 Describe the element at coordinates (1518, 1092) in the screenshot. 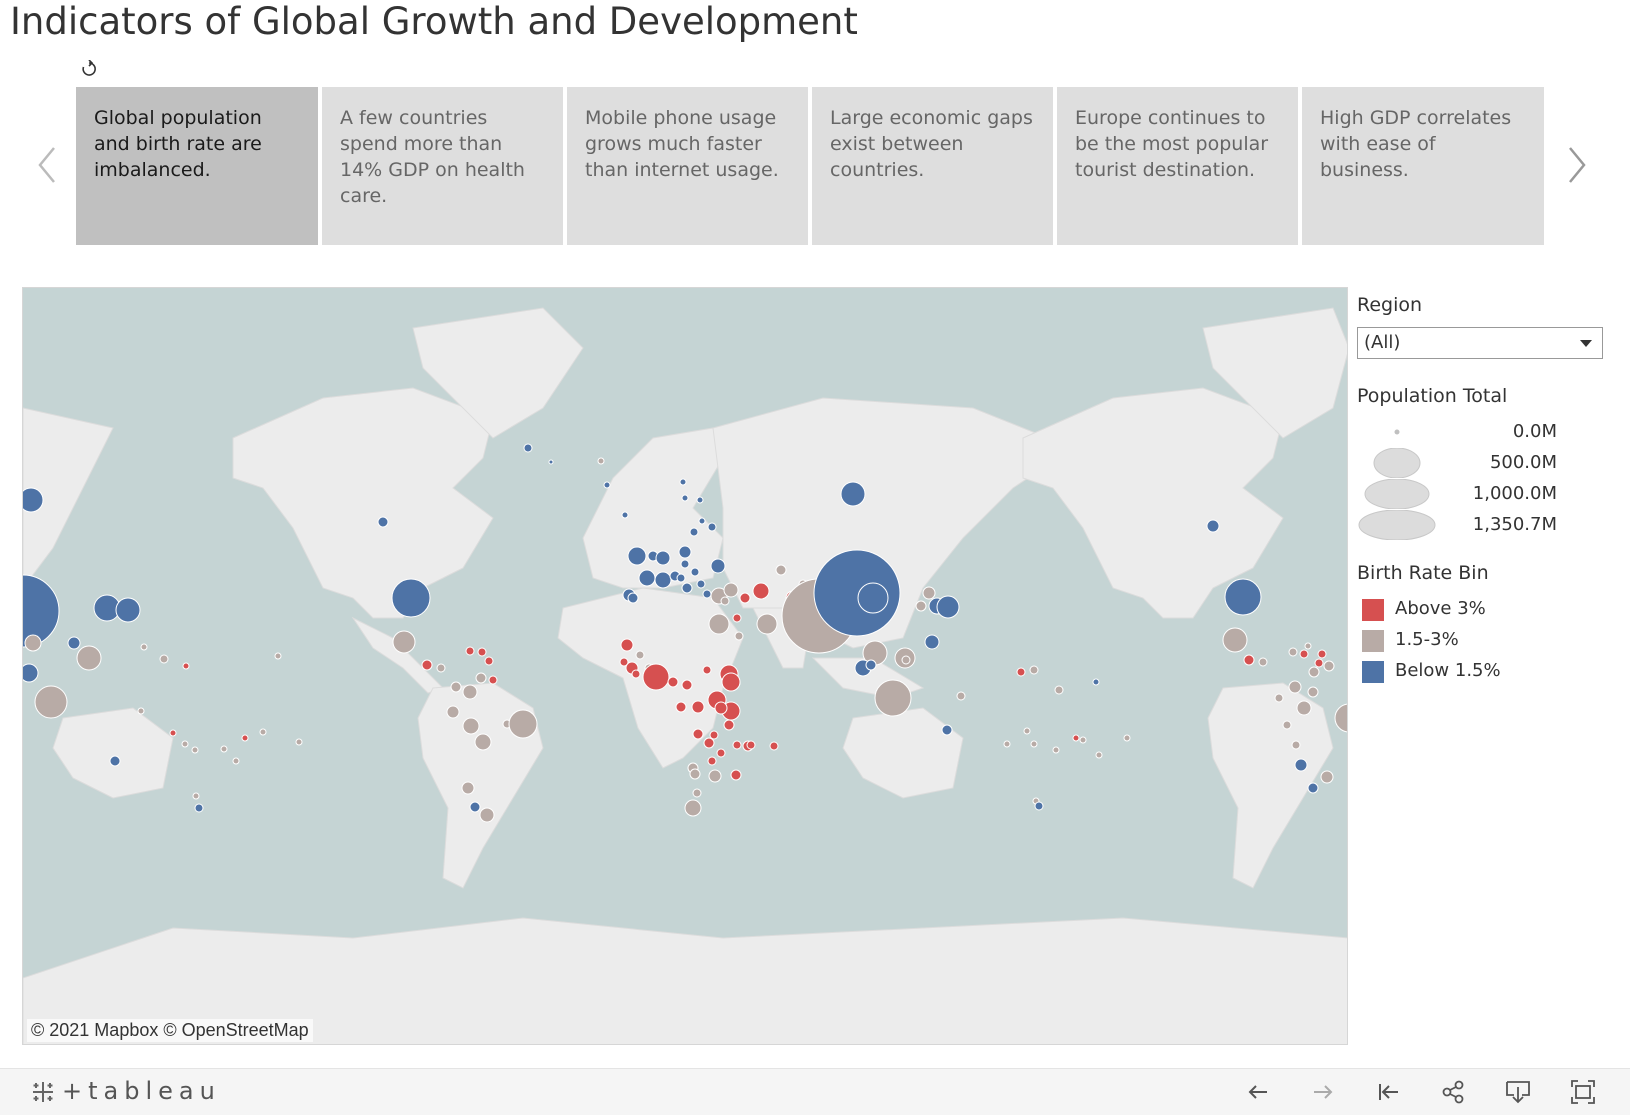

I see `download-icon` at that location.